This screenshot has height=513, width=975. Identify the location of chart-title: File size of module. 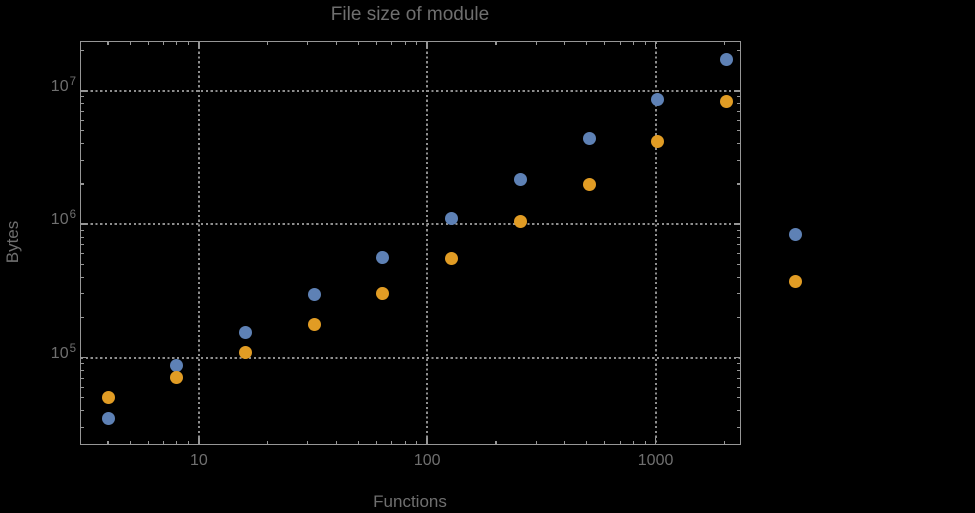
(410, 14).